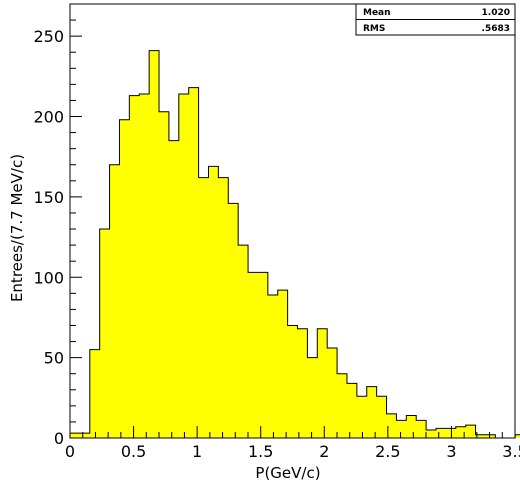 This screenshot has height=488, width=520. Describe the element at coordinates (54, 358) in the screenshot. I see `y-tick-label: 50` at that location.